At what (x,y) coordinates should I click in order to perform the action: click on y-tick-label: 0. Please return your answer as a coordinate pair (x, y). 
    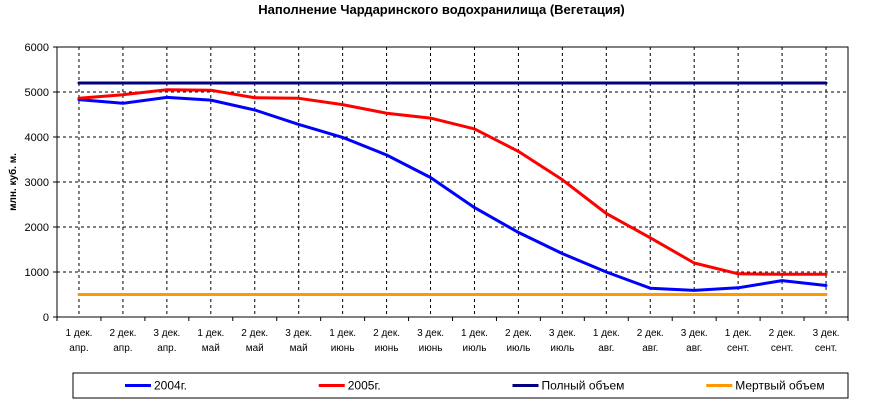
    Looking at the image, I should click on (46, 318).